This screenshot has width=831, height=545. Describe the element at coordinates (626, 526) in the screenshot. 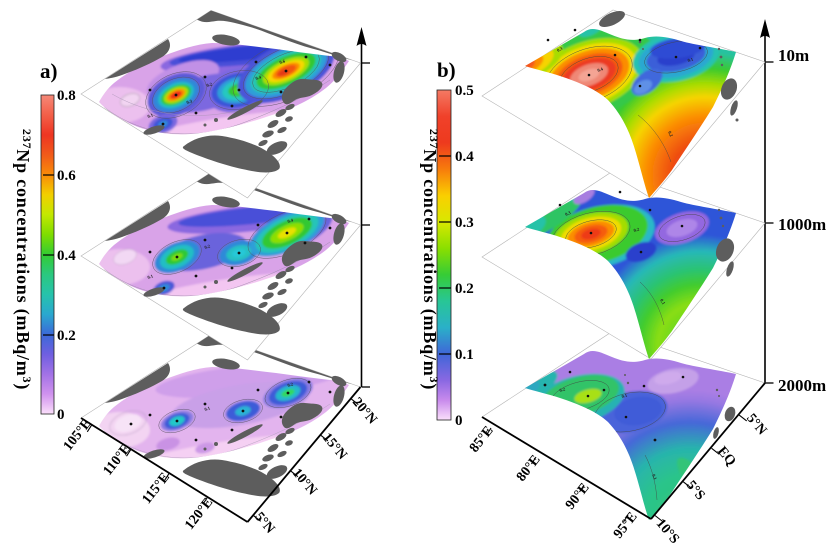

I see `svg-text: 95°E` at that location.